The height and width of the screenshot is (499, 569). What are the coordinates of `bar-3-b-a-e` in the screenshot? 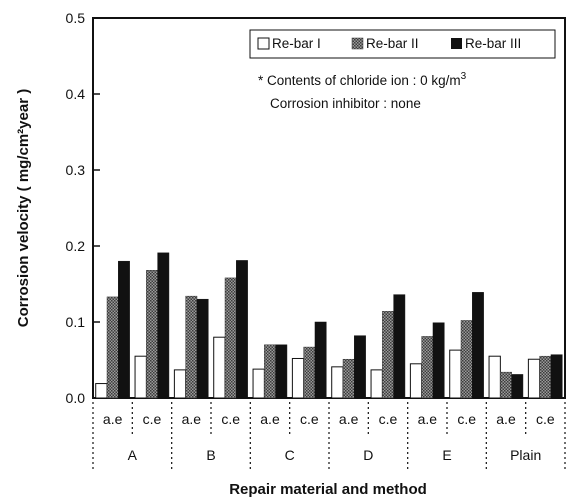 It's located at (202, 348).